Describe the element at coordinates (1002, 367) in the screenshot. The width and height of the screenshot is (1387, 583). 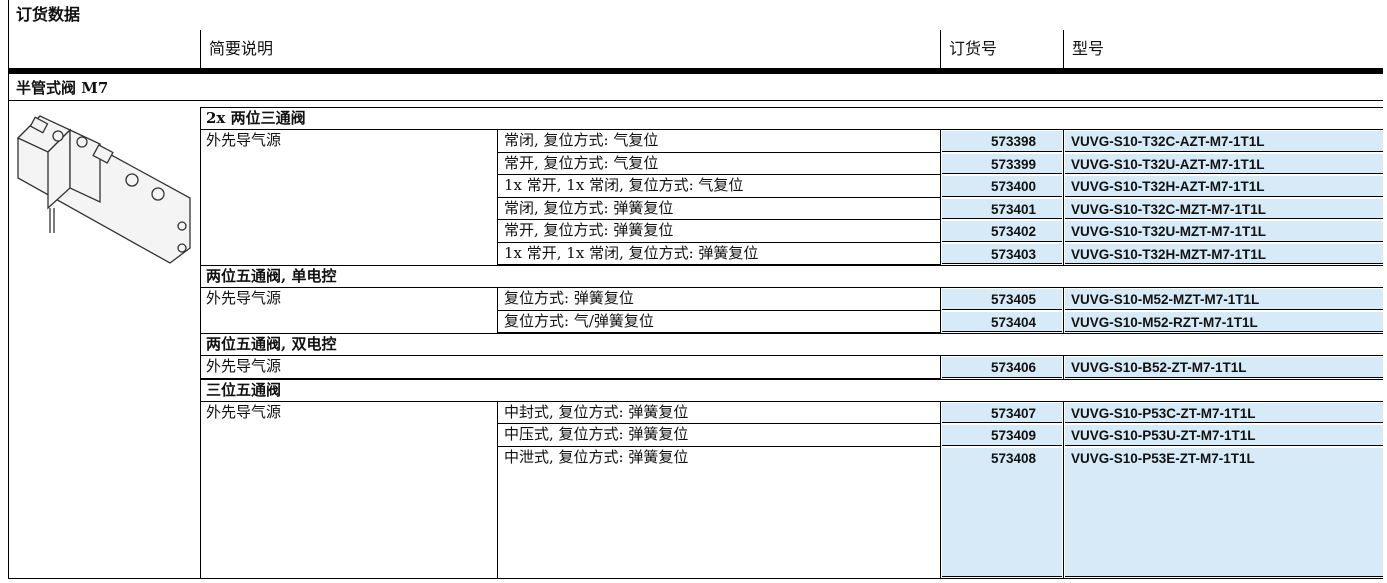
I see `order-no: 573406` at that location.